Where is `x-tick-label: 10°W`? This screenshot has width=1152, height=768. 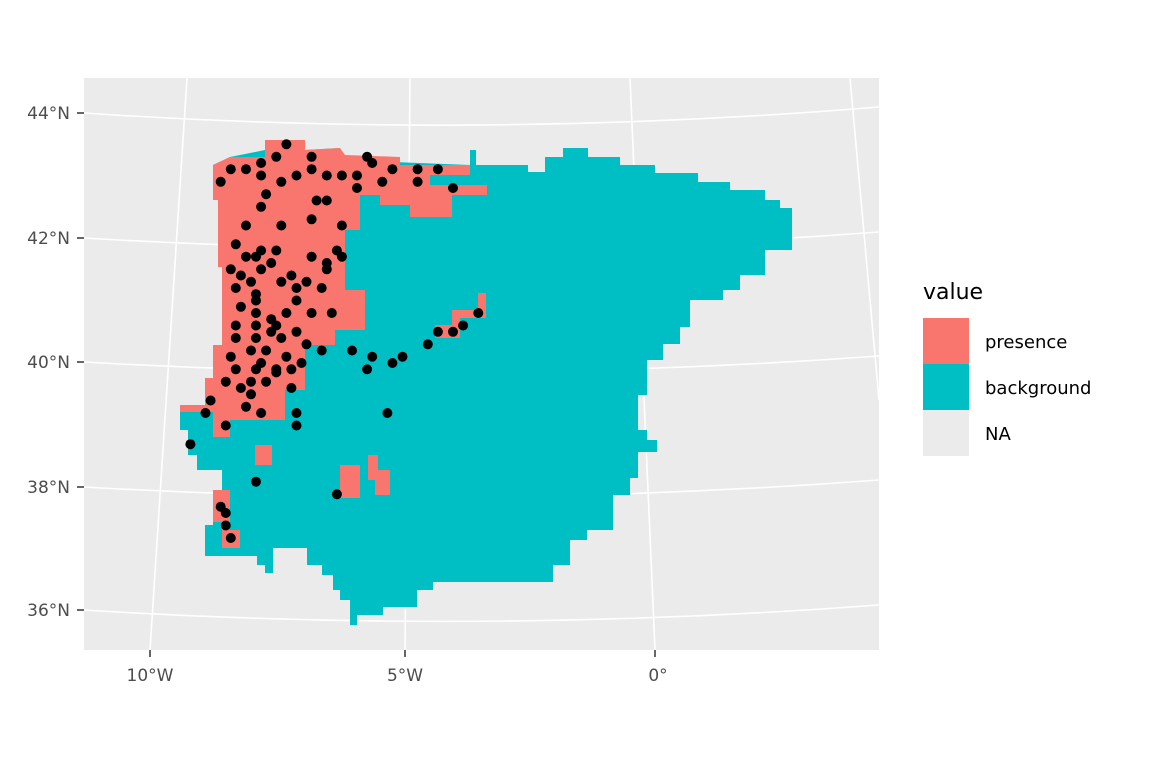 x-tick-label: 10°W is located at coordinates (150, 676).